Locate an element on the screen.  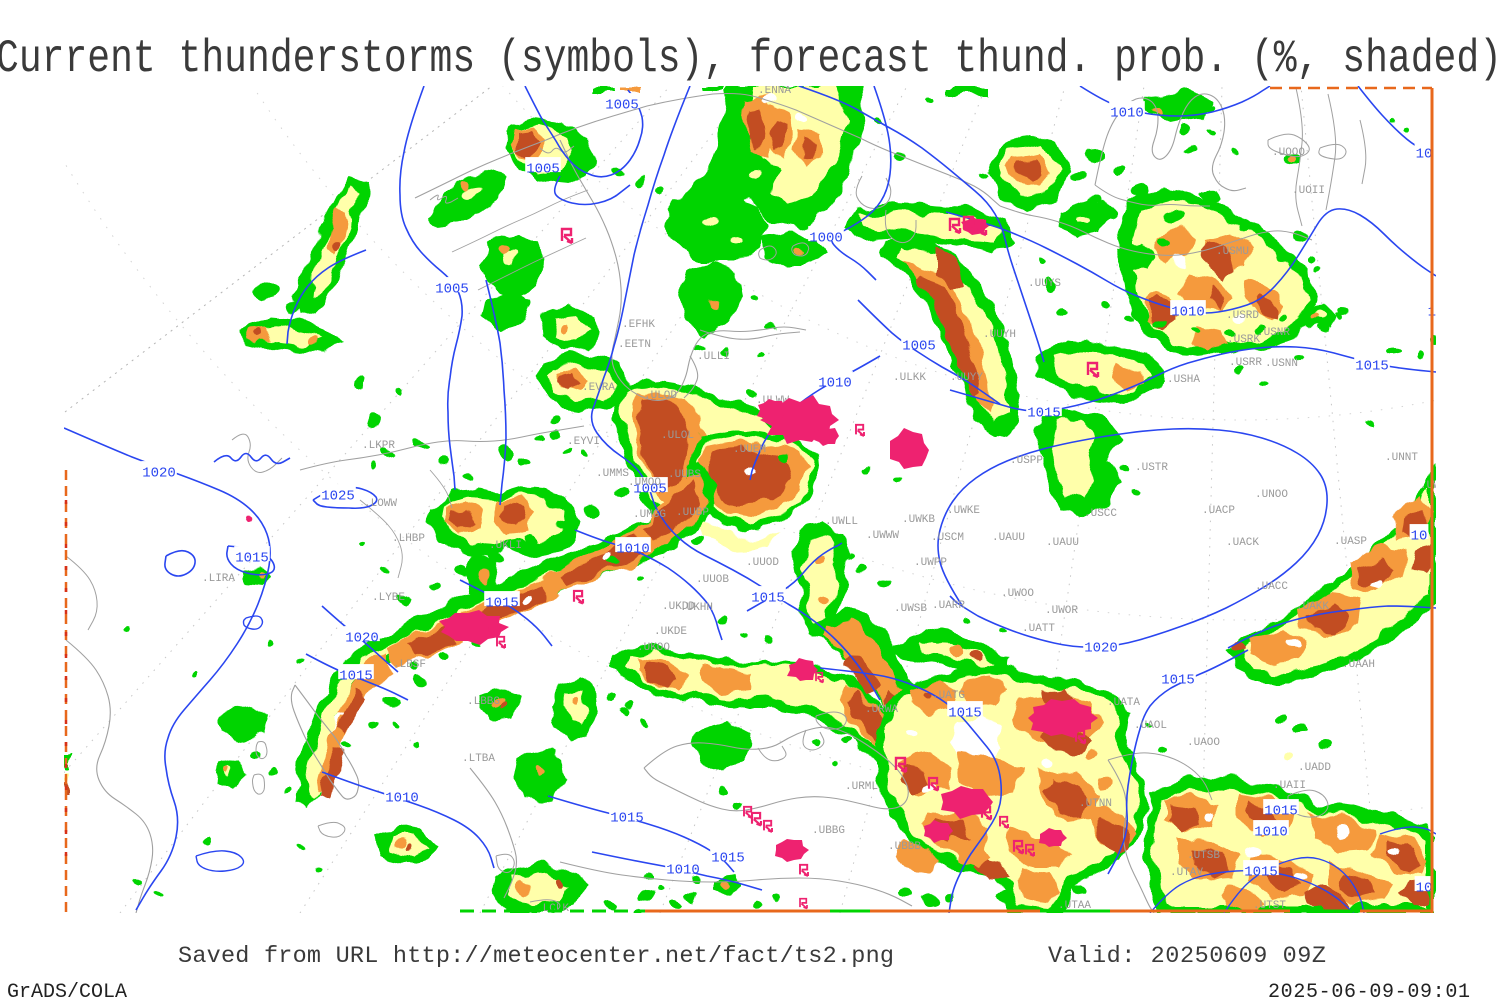
svg-text: .ULOD is located at coordinates (660, 396).